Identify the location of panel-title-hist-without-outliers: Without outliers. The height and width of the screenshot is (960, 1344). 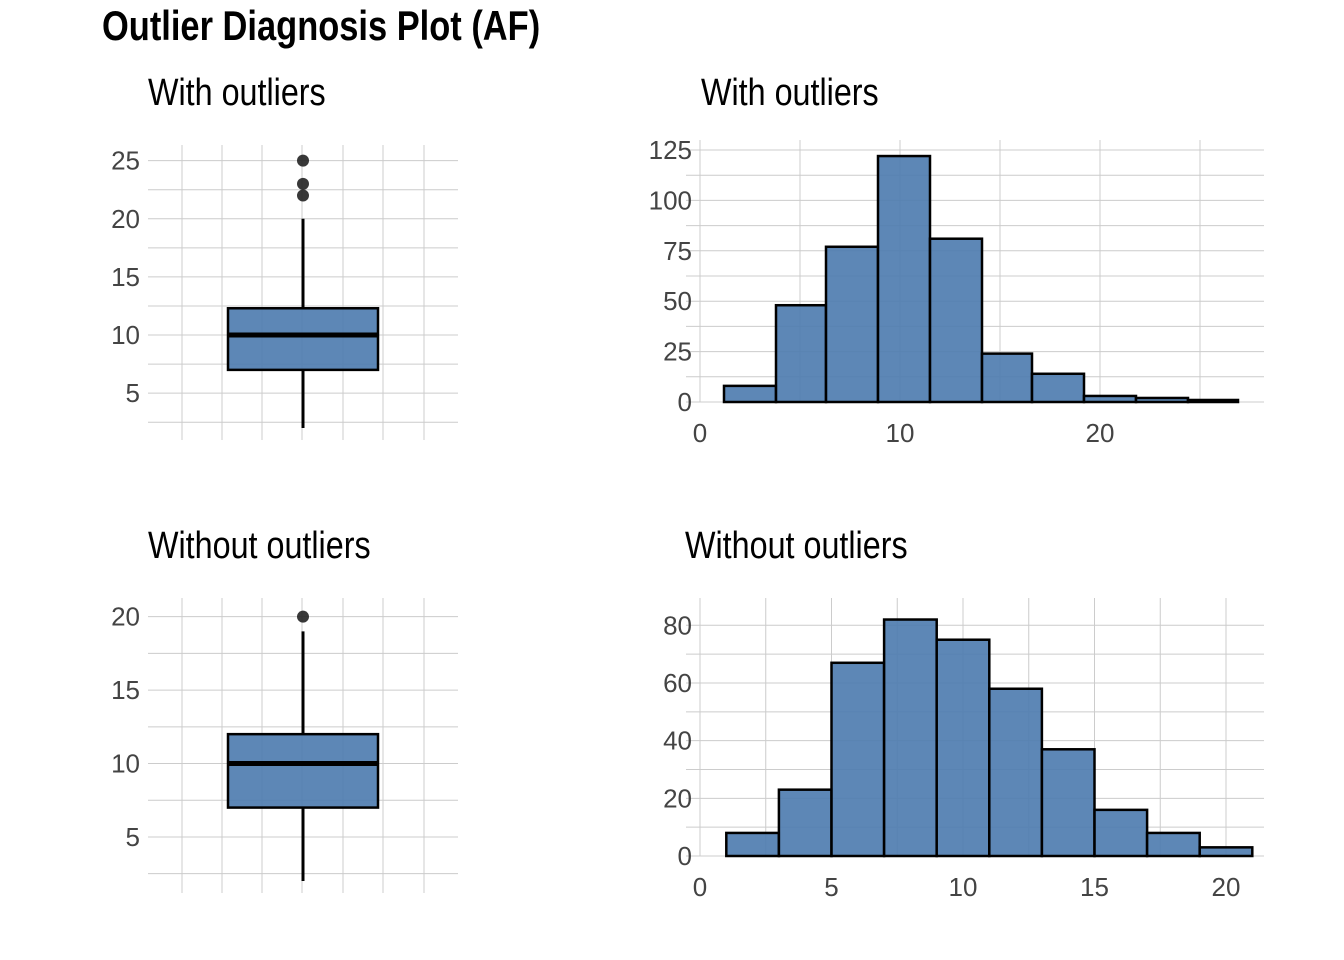
(796, 546).